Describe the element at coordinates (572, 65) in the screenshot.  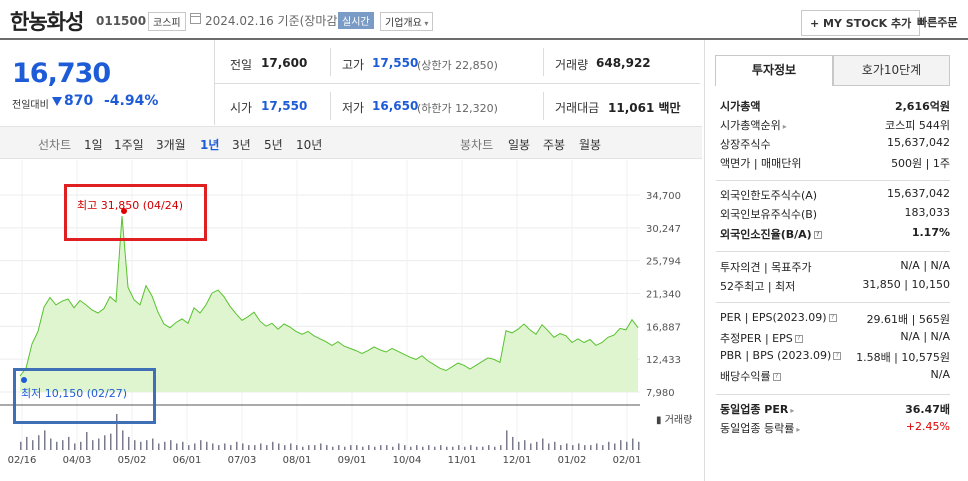
I see `volume-label: 거래량` at that location.